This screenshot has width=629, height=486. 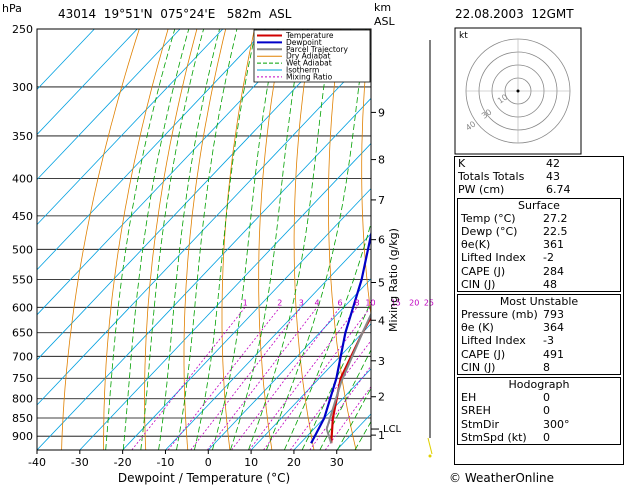 What do you see at coordinates (22, 333) in the screenshot?
I see `pressure-tick-label: 650` at bounding box center [22, 333].